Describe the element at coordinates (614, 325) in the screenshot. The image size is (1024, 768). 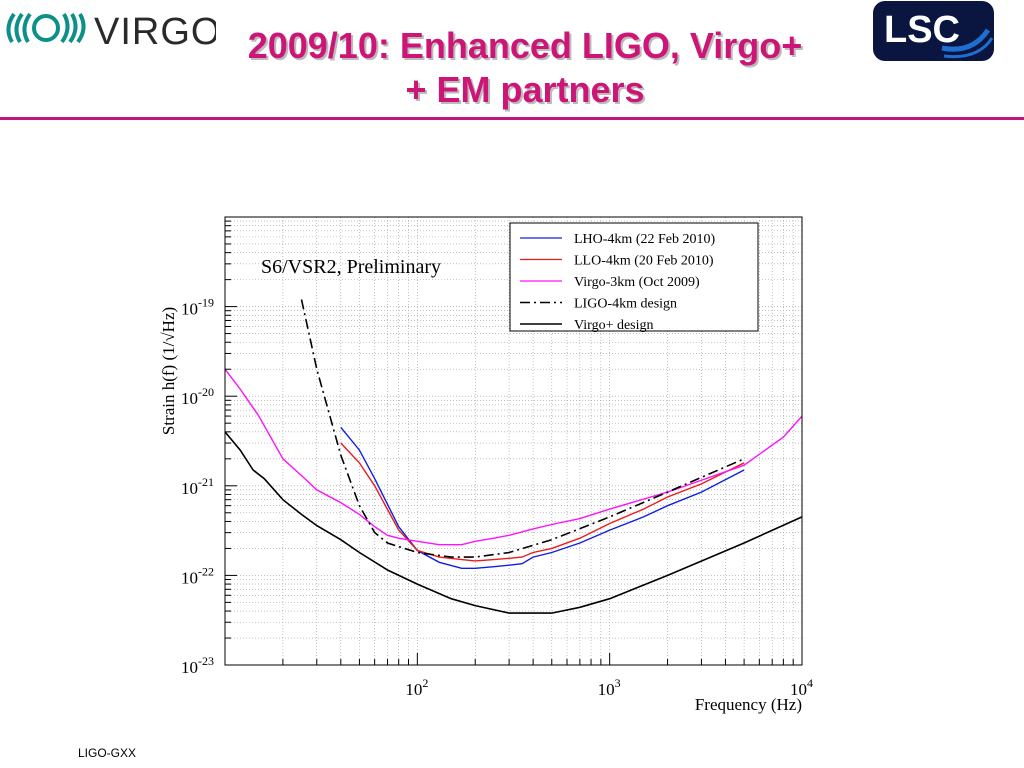
I see `legend-entry-label: Virgo+ design` at that location.